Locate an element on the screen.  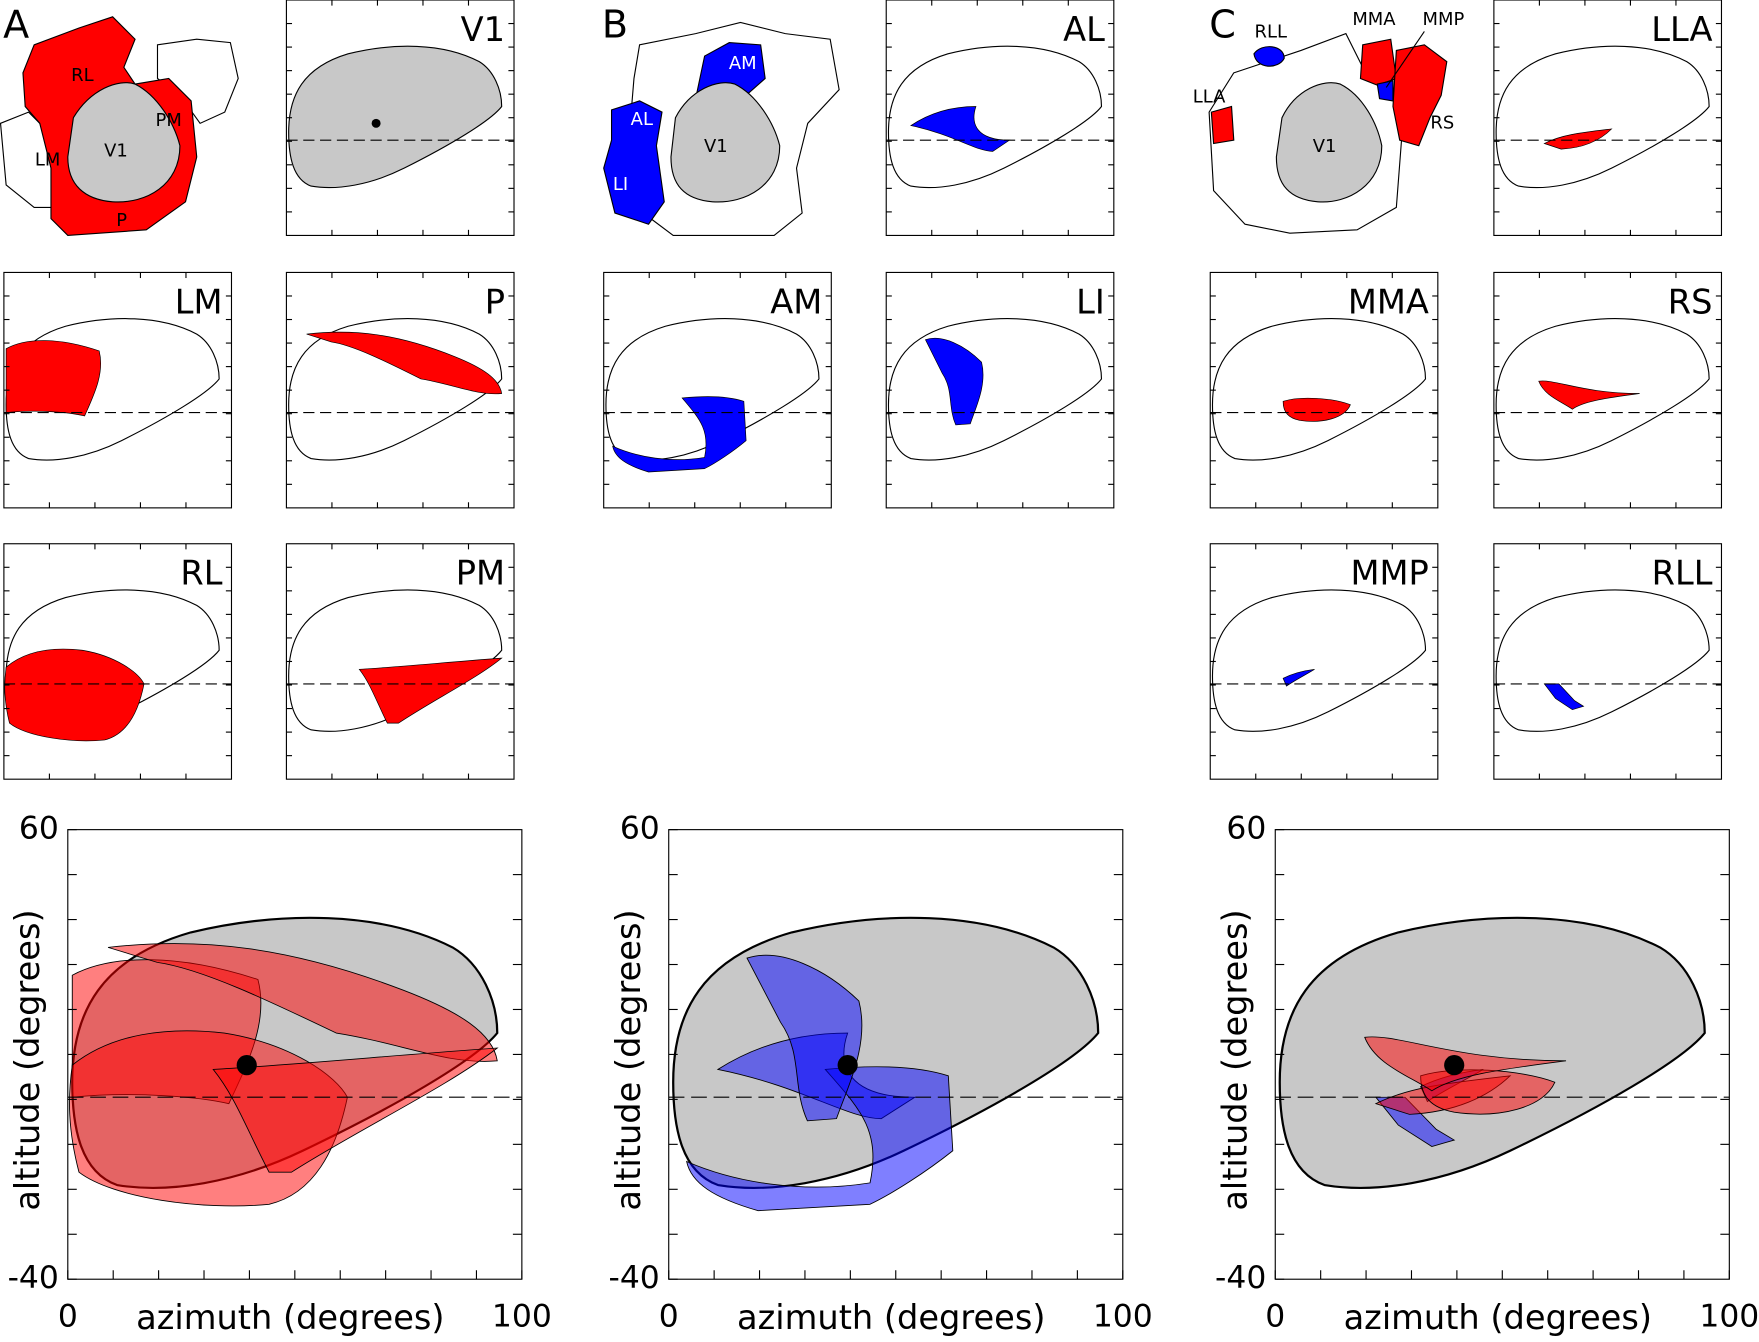
inset-title: RL is located at coordinates (201, 573).